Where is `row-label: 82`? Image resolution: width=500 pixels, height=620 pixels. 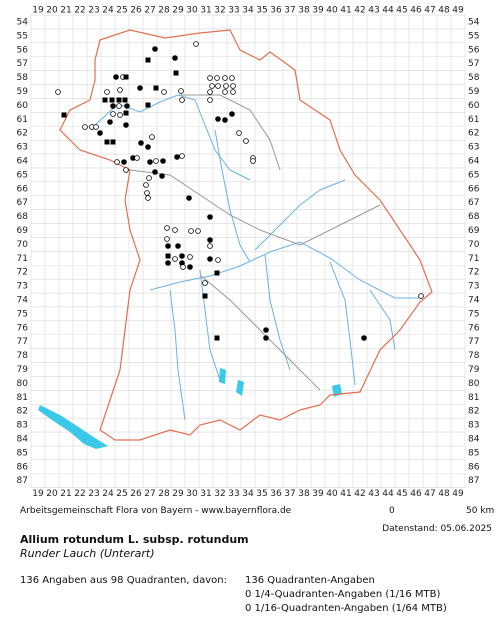 row-label: 82 is located at coordinates (22, 412).